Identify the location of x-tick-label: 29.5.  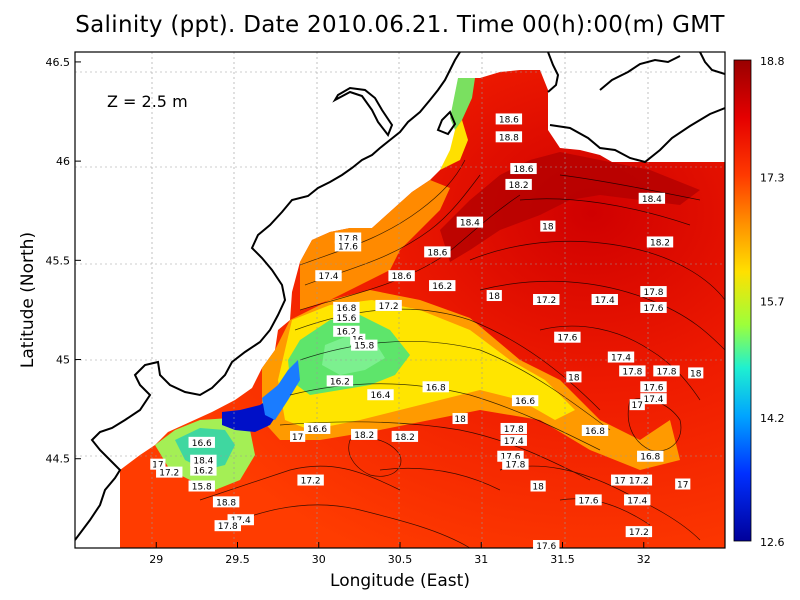
(237, 559).